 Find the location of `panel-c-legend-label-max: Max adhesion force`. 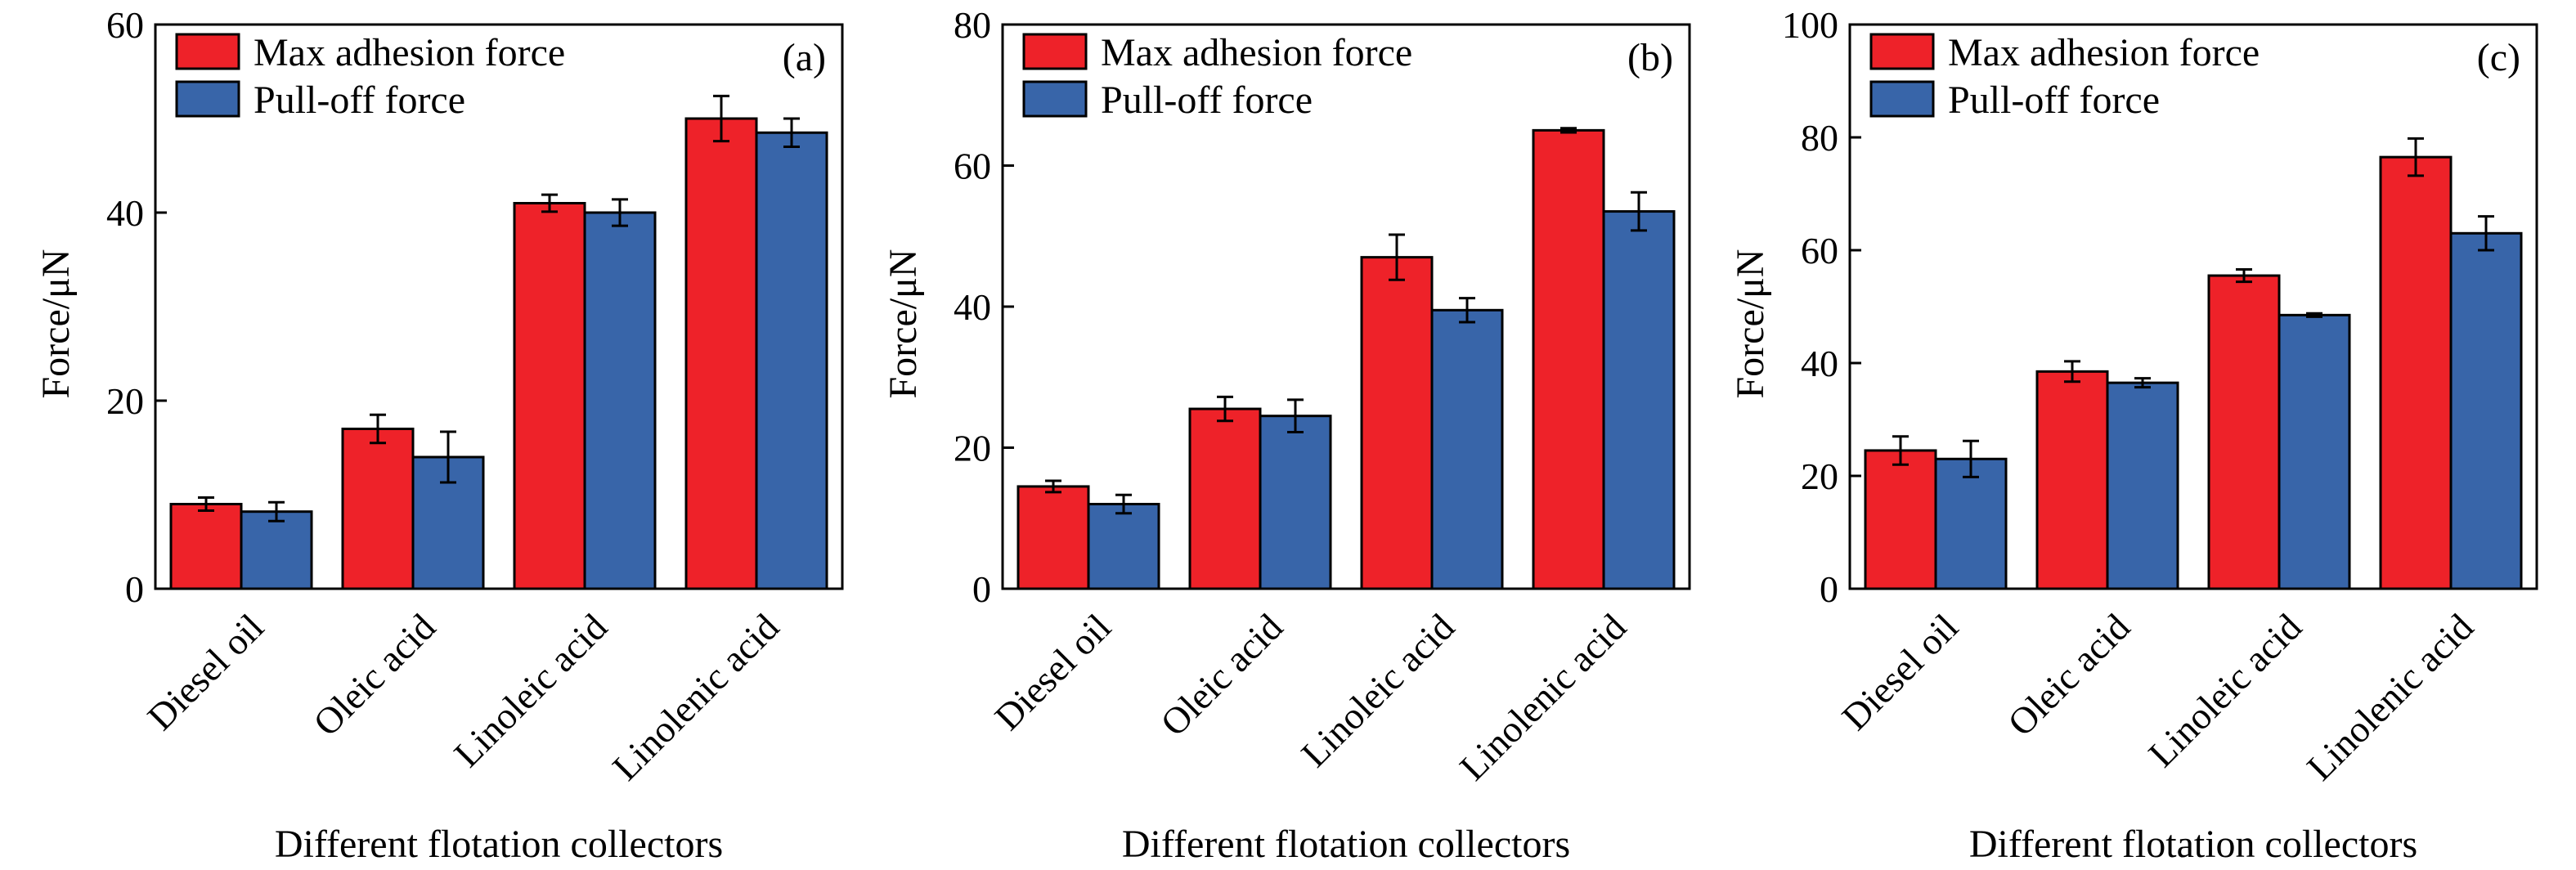

panel-c-legend-label-max: Max adhesion force is located at coordinates (2104, 52).